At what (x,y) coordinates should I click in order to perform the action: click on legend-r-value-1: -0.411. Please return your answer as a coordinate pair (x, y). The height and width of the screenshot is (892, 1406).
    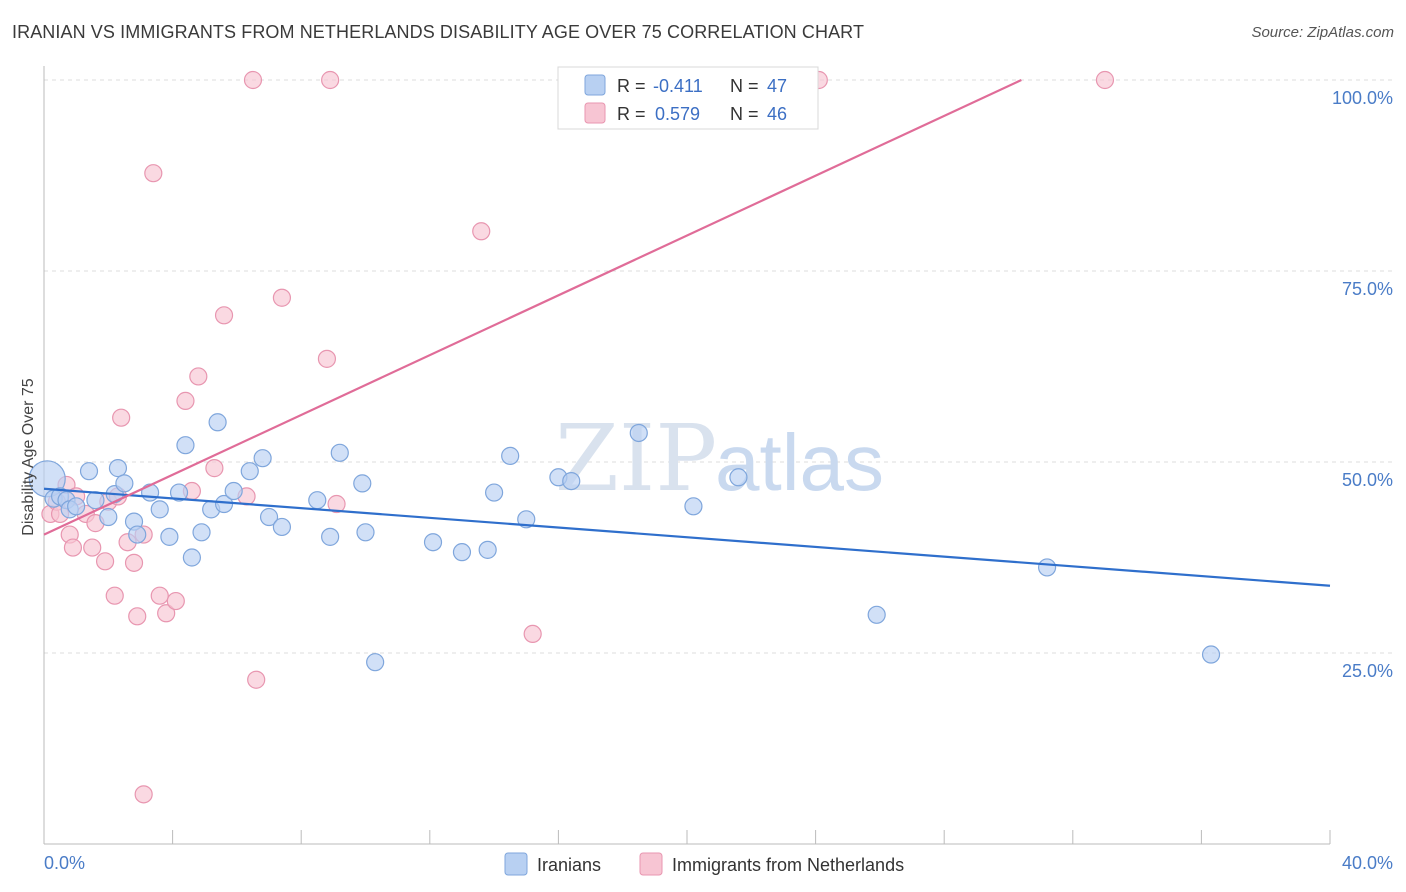
    Looking at the image, I should click on (678, 86).